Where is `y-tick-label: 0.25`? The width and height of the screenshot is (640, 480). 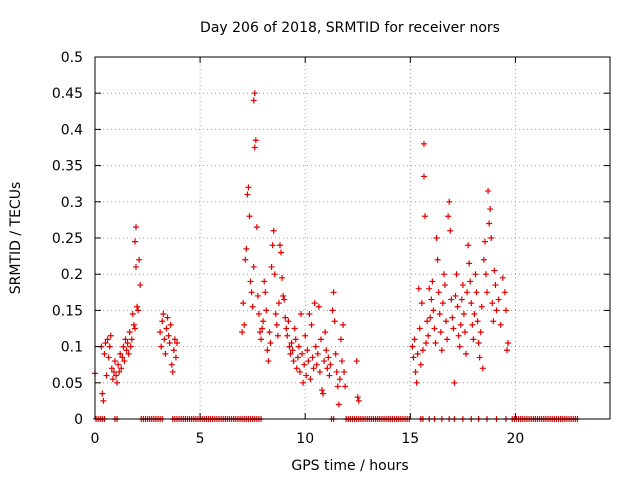 y-tick-label: 0.25 is located at coordinates (67, 239).